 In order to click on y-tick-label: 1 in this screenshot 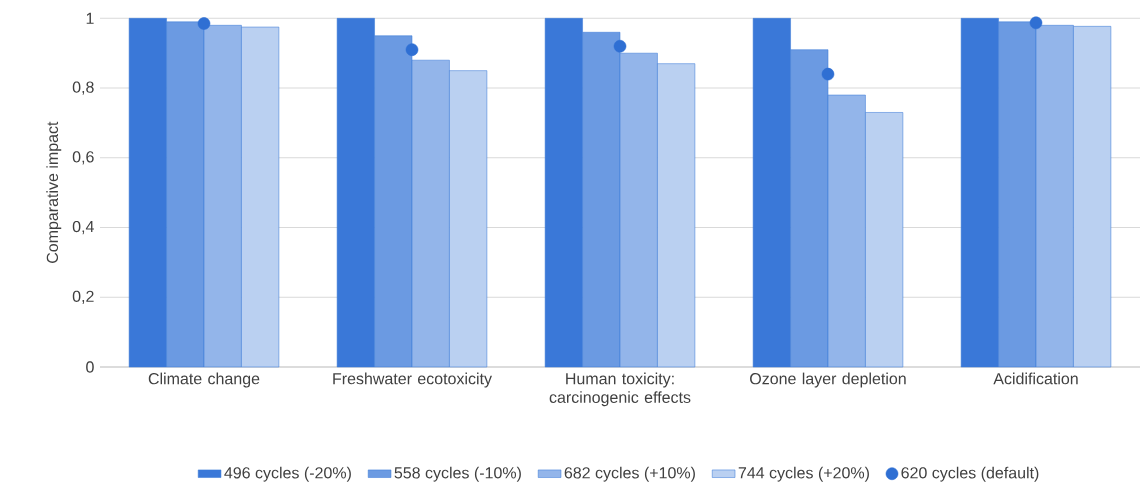, I will do `click(90, 18)`.